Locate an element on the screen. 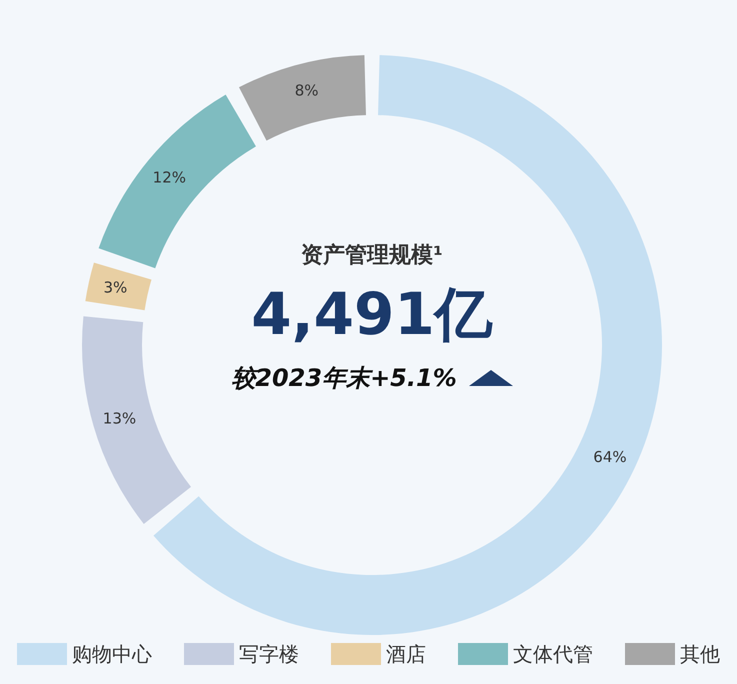 This screenshot has height=684, width=737. legend-label: 其他 is located at coordinates (700, 654).